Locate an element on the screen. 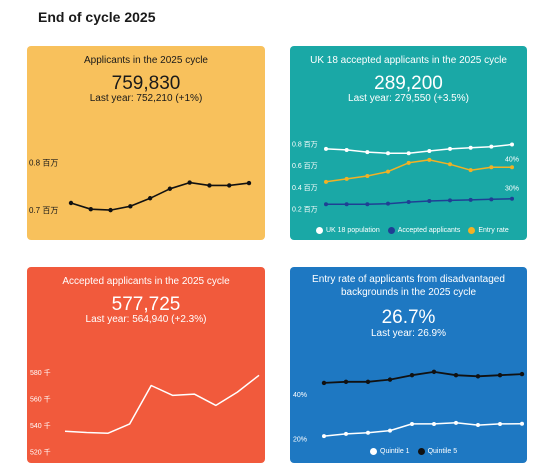  y-tick-label: 580 千 is located at coordinates (40, 372).